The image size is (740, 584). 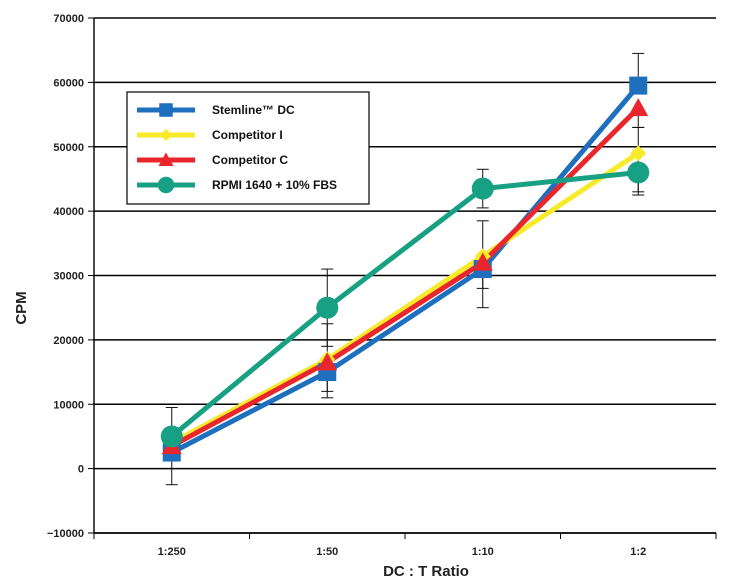 What do you see at coordinates (274, 185) in the screenshot?
I see `legend-label: RPMI 1640 + 10% FBS` at bounding box center [274, 185].